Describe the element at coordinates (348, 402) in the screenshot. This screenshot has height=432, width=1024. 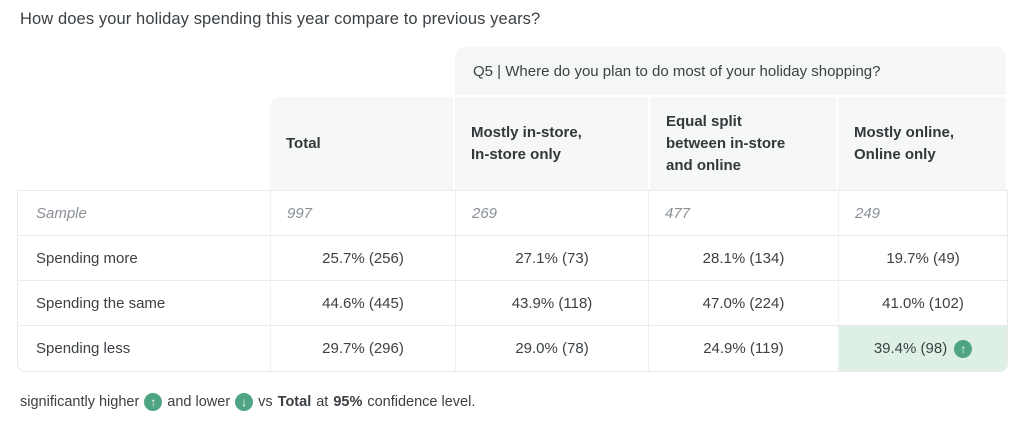
I see `footnote-confidence-bold: 95%` at that location.